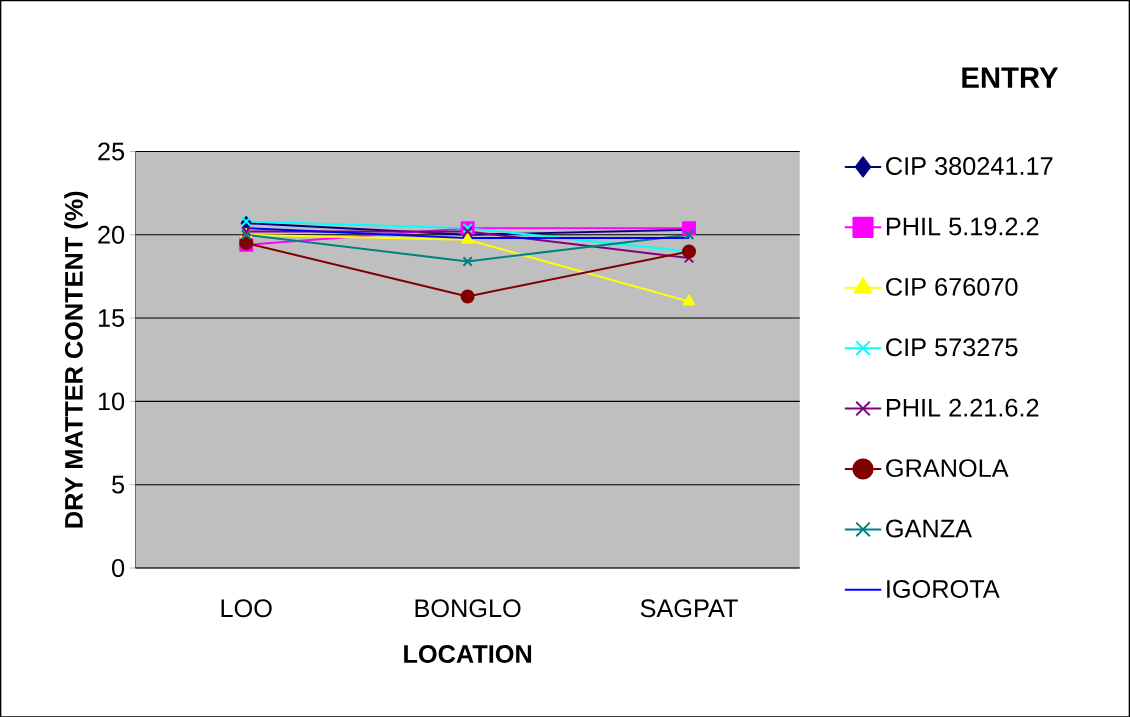 This screenshot has width=1130, height=717. Describe the element at coordinates (118, 484) in the screenshot. I see `y-tick-label: 5` at that location.